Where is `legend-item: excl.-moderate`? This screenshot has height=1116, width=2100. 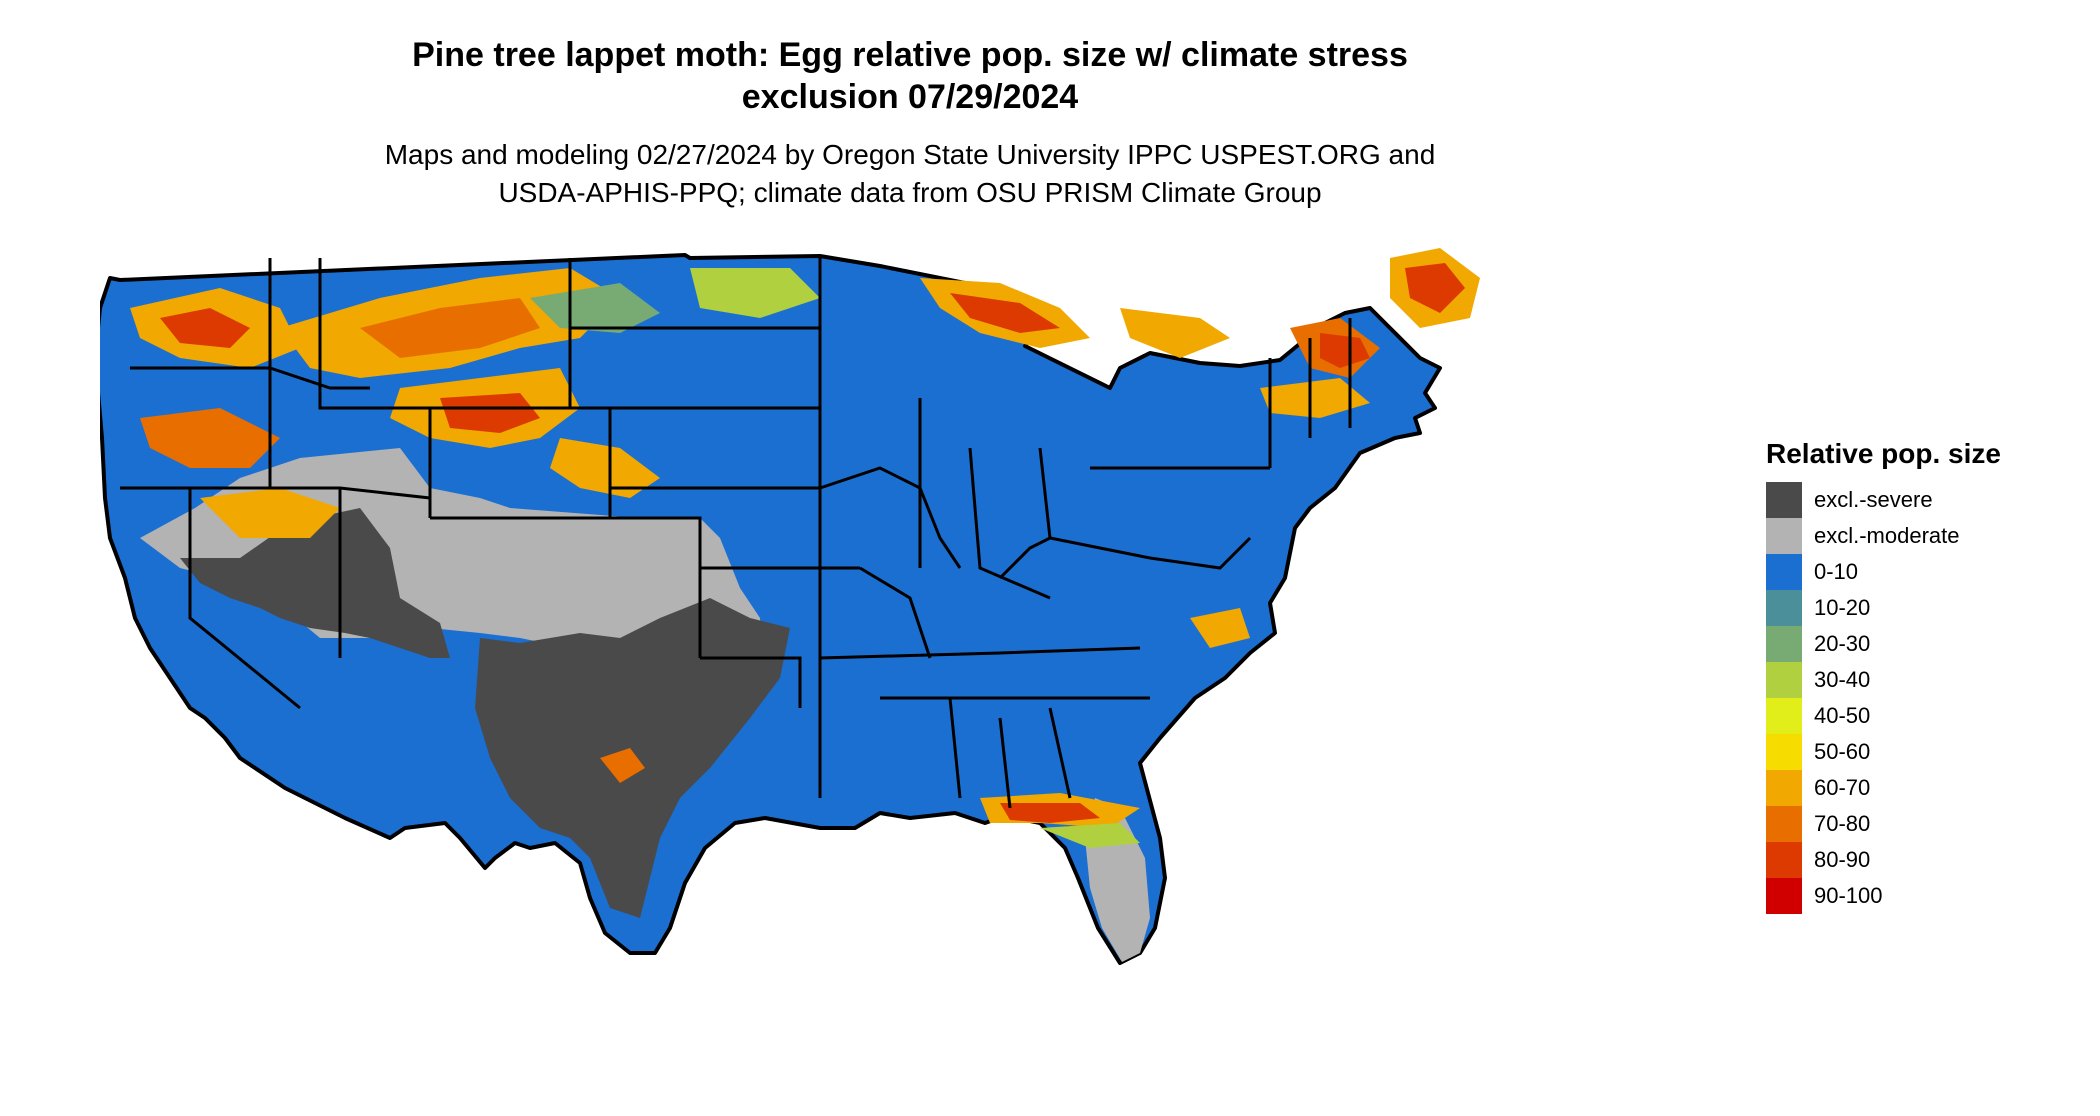 legend-item: excl.-moderate is located at coordinates (1883, 536).